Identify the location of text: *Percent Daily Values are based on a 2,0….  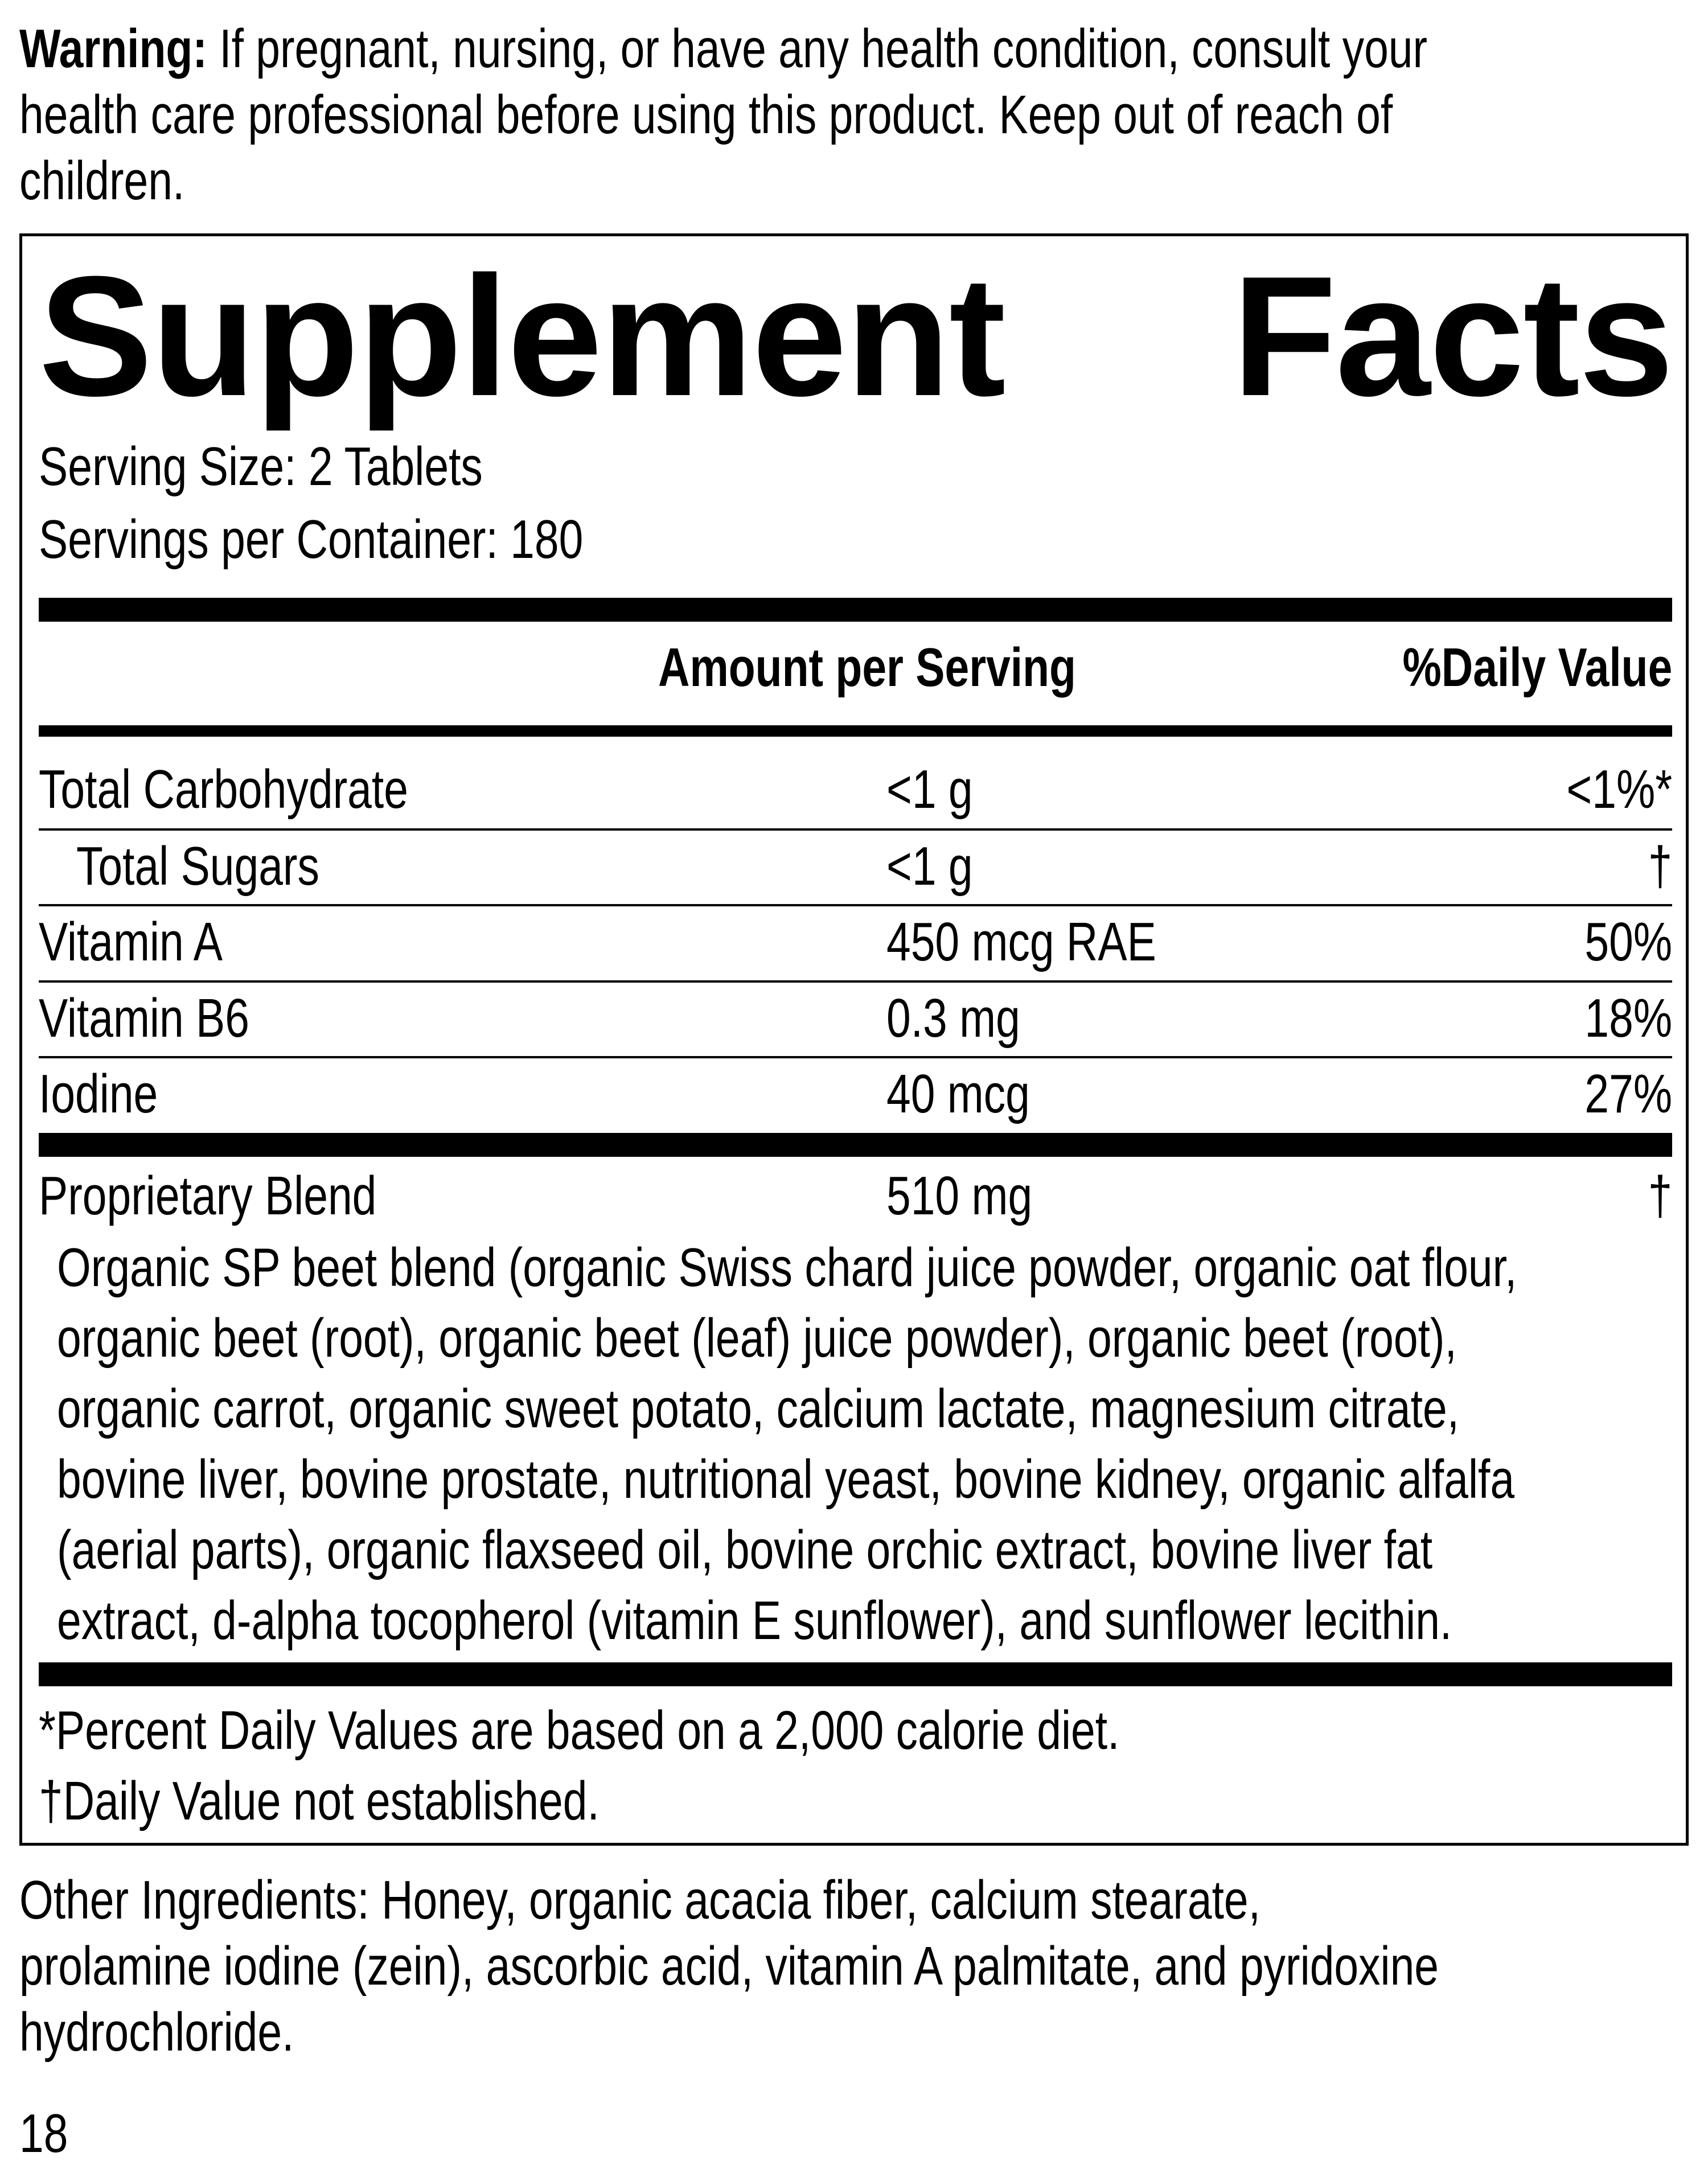
(714, 1731).